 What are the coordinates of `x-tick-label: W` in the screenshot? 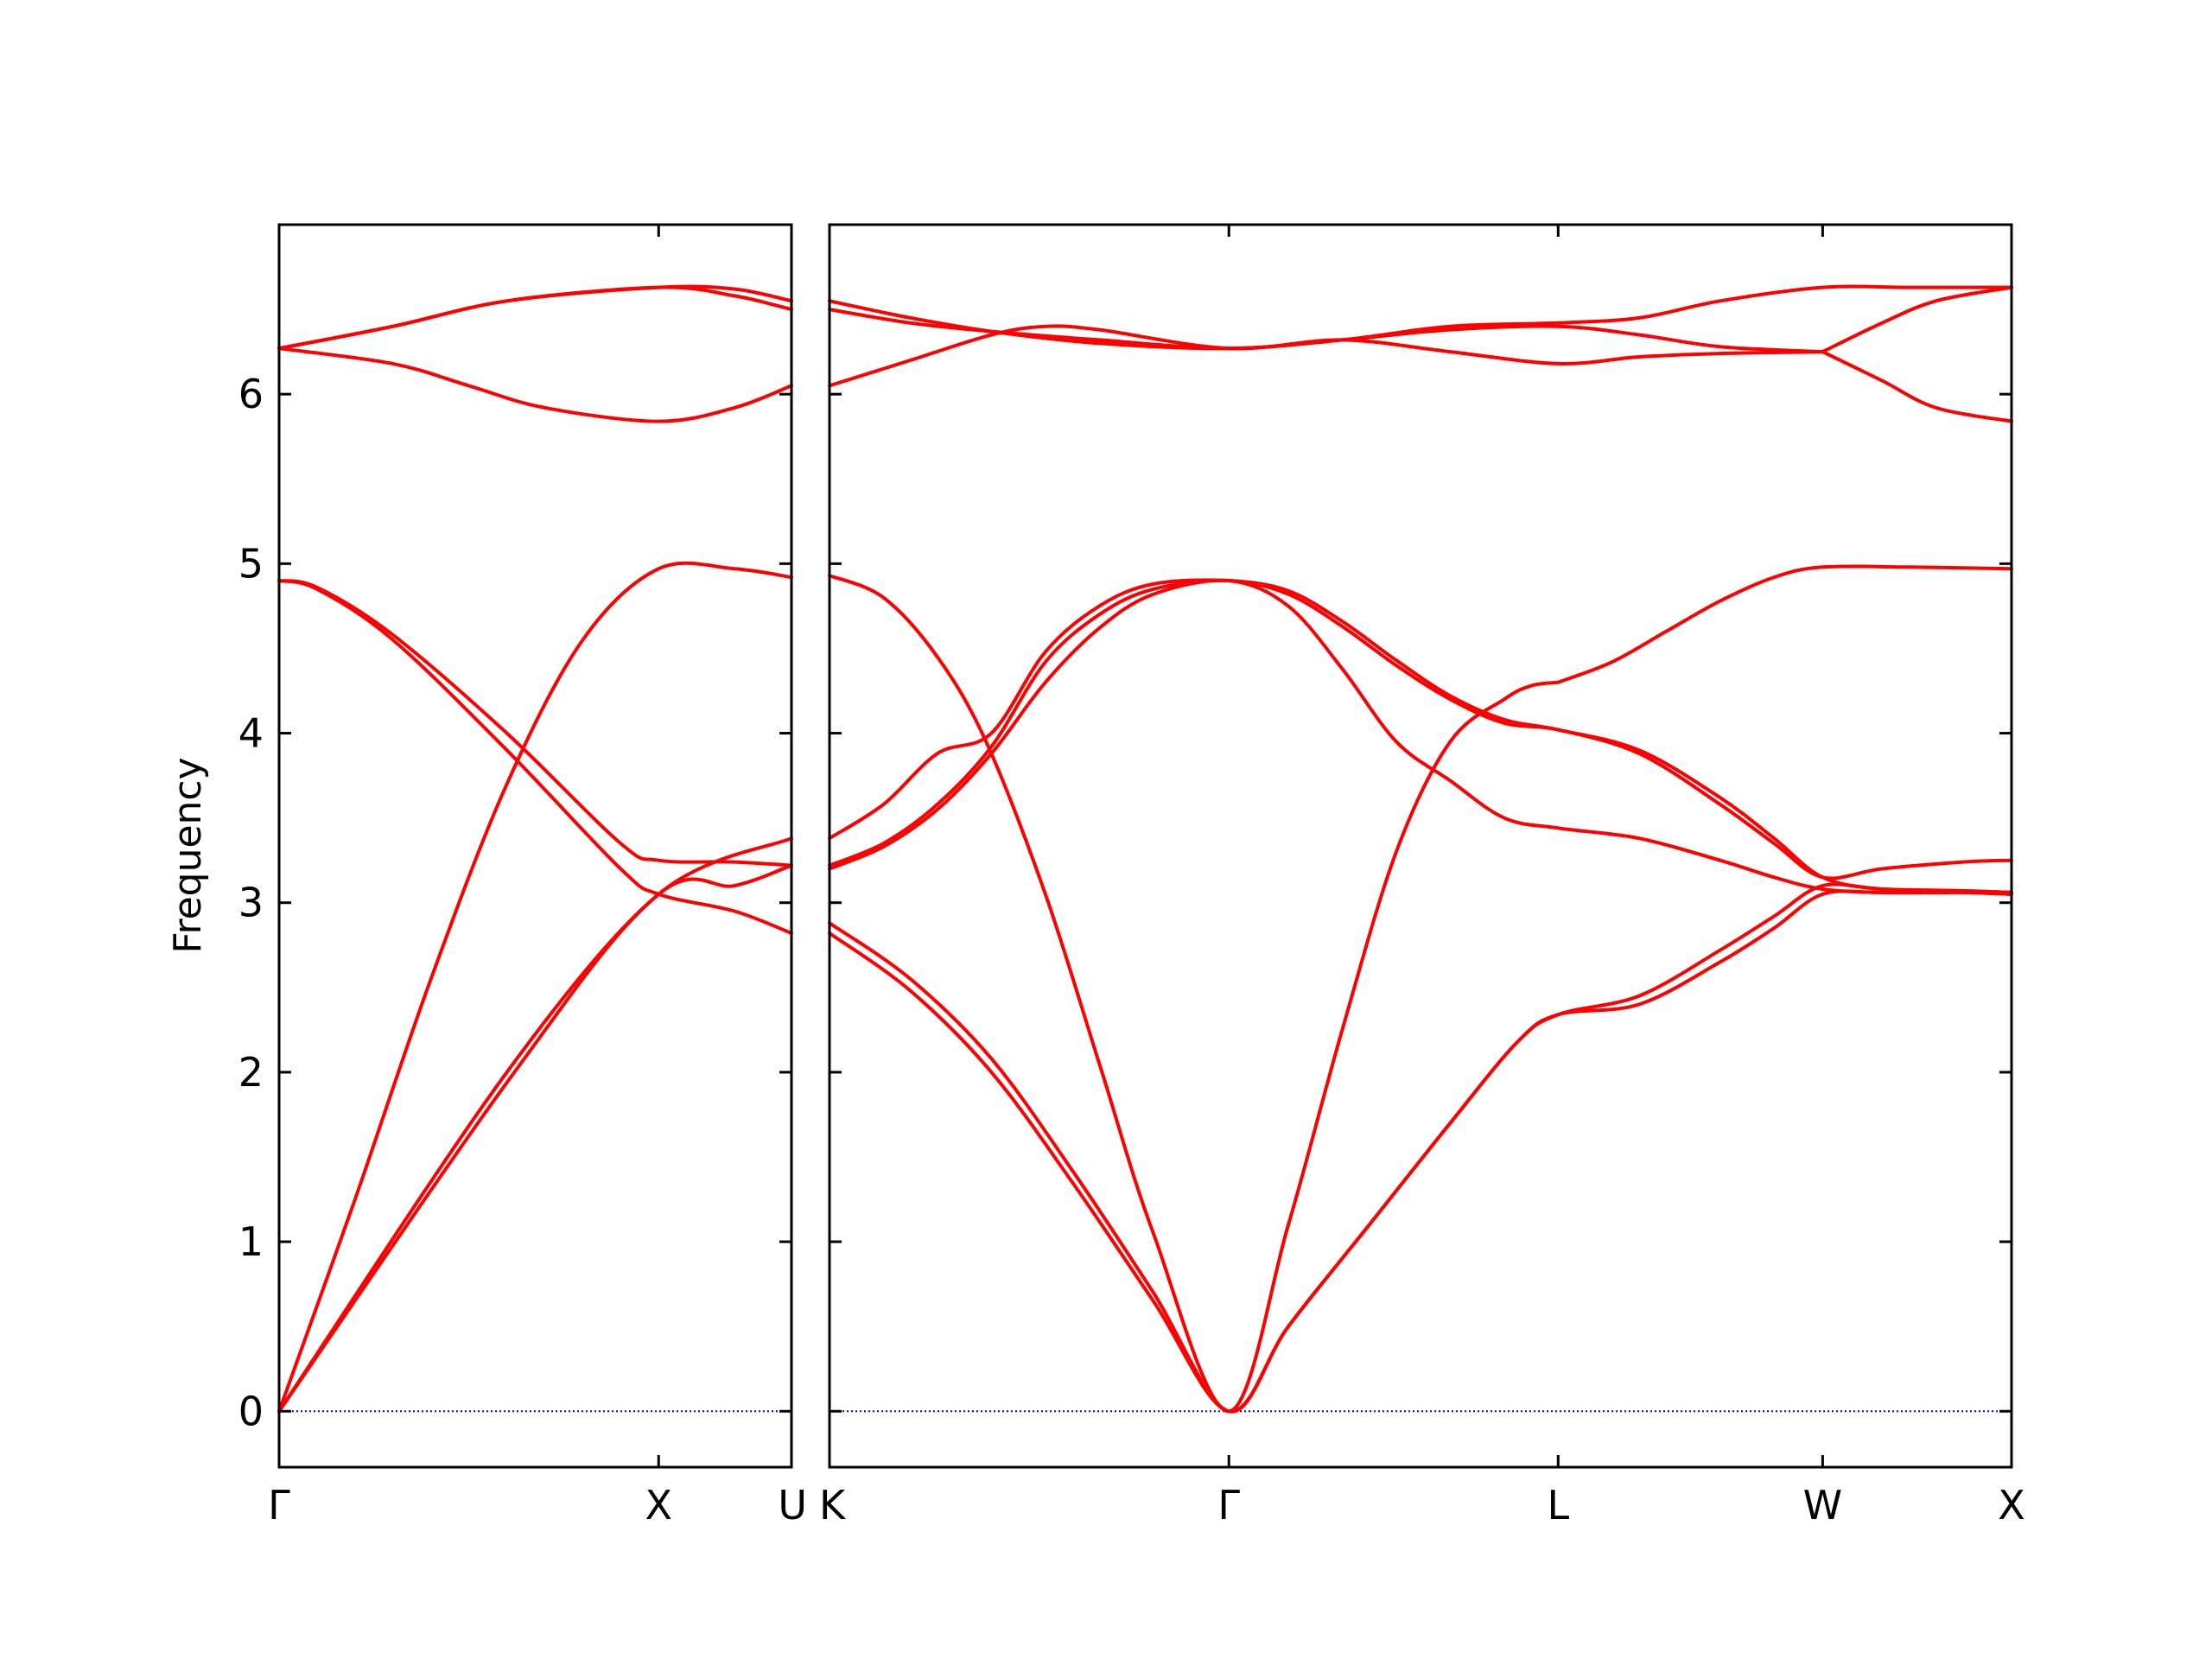 It's located at (1822, 1505).